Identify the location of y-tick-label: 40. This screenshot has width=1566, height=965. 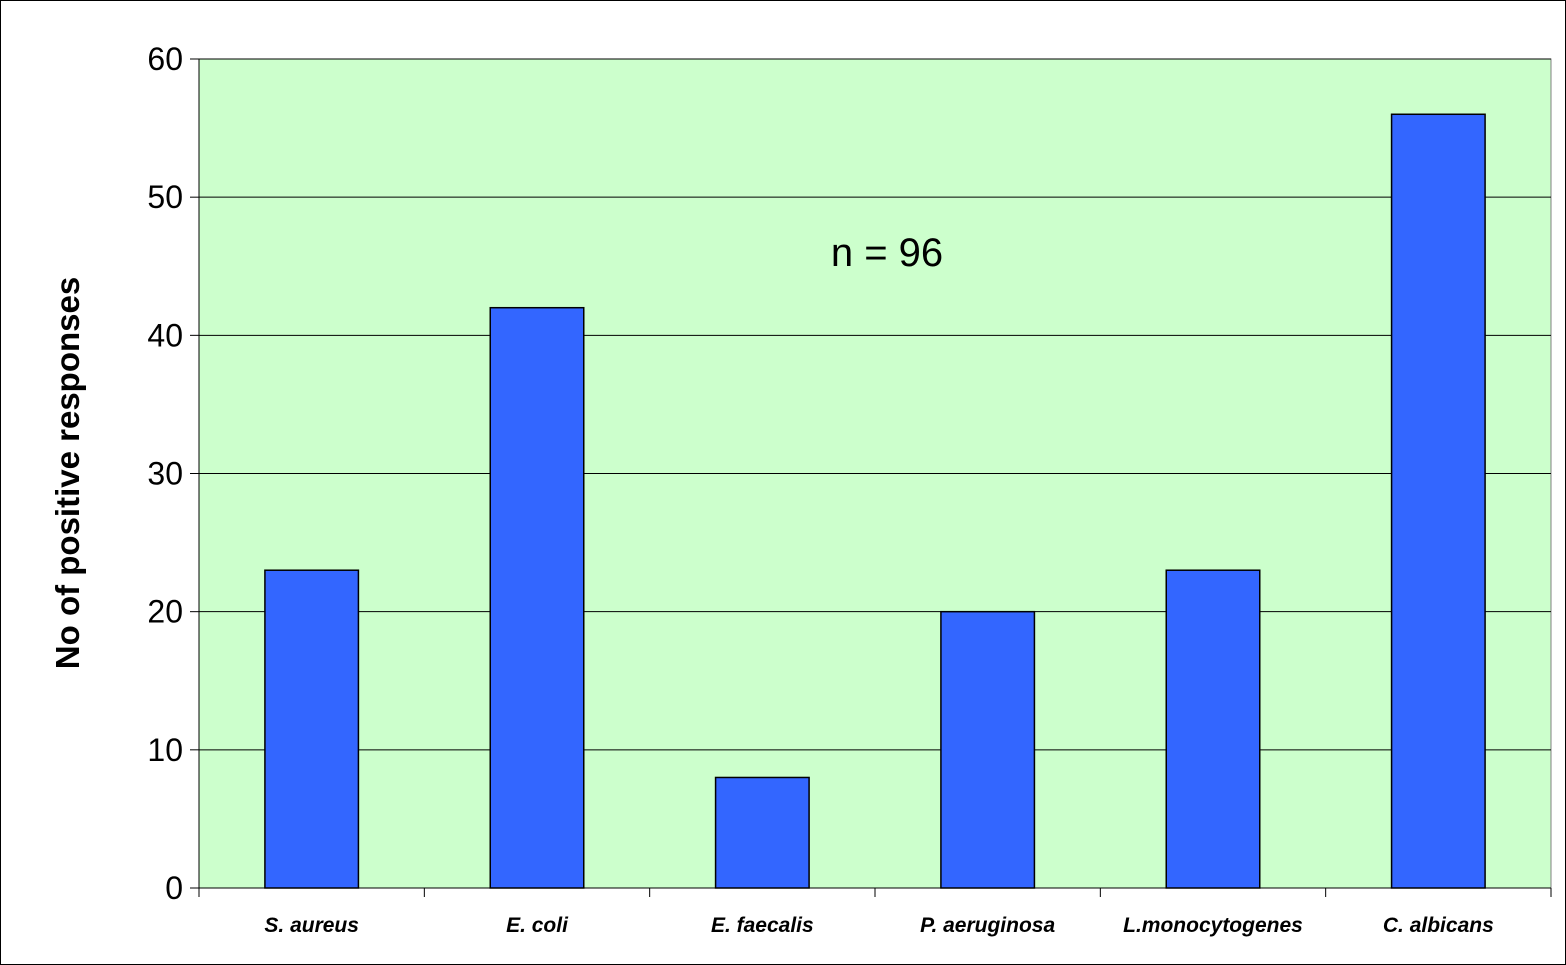
(165, 335).